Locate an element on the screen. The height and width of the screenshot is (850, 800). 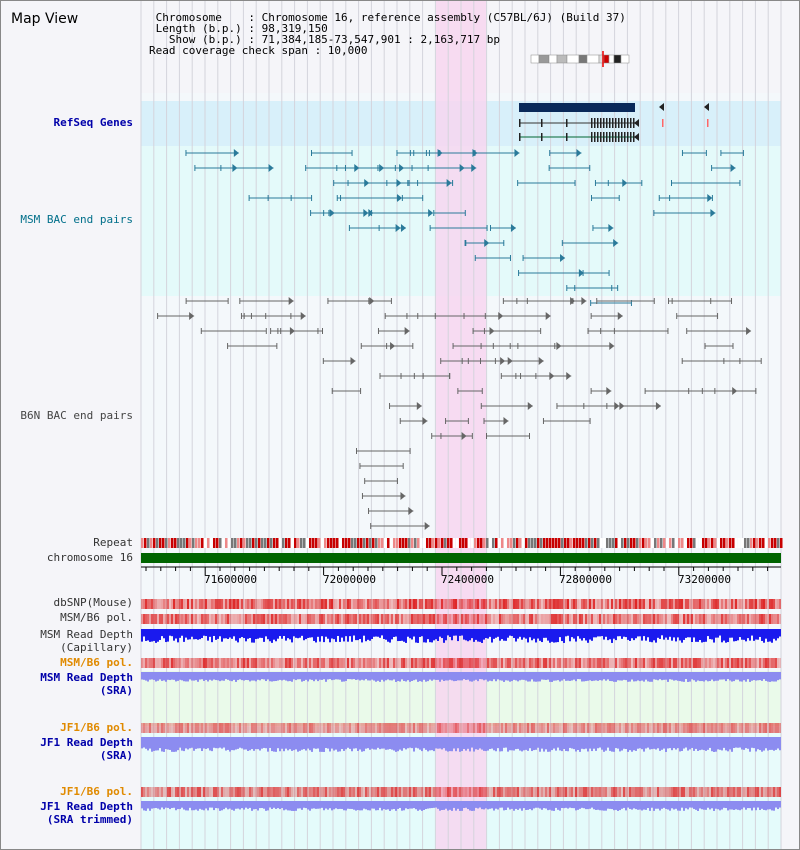
msm-bac-label: MSM BAC end pairs is located at coordinates (76, 219).